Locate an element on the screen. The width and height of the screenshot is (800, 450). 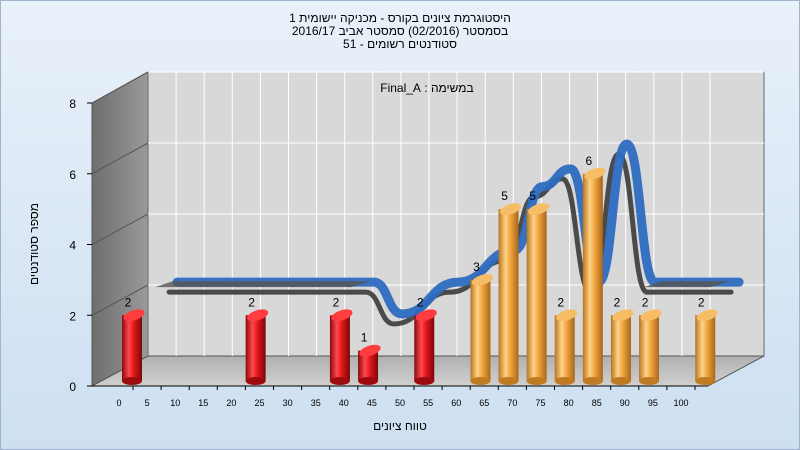
x-tick-label: 55 is located at coordinates (428, 403).